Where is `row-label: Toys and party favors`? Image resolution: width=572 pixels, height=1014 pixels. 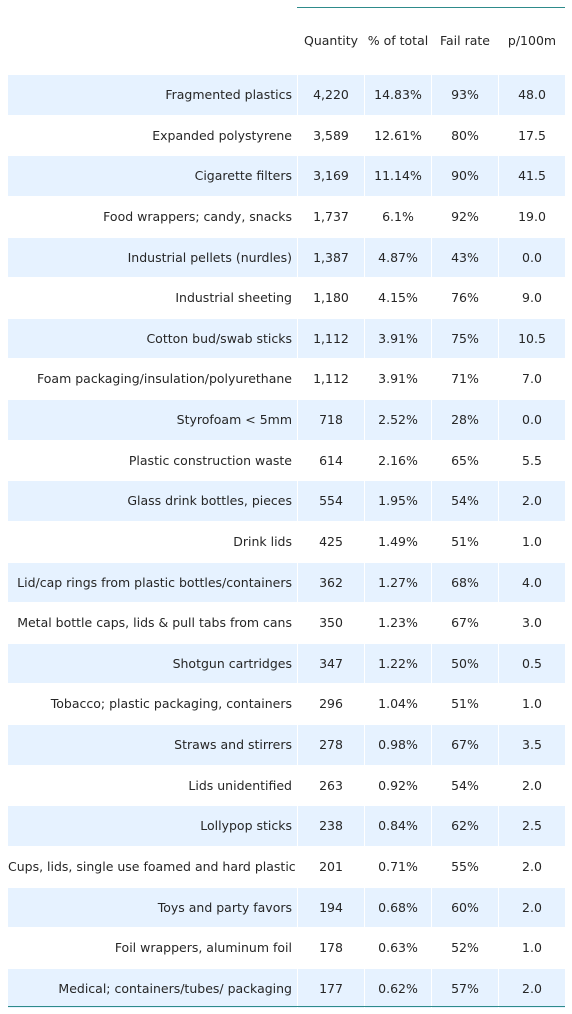 row-label: Toys and party favors is located at coordinates (152, 907).